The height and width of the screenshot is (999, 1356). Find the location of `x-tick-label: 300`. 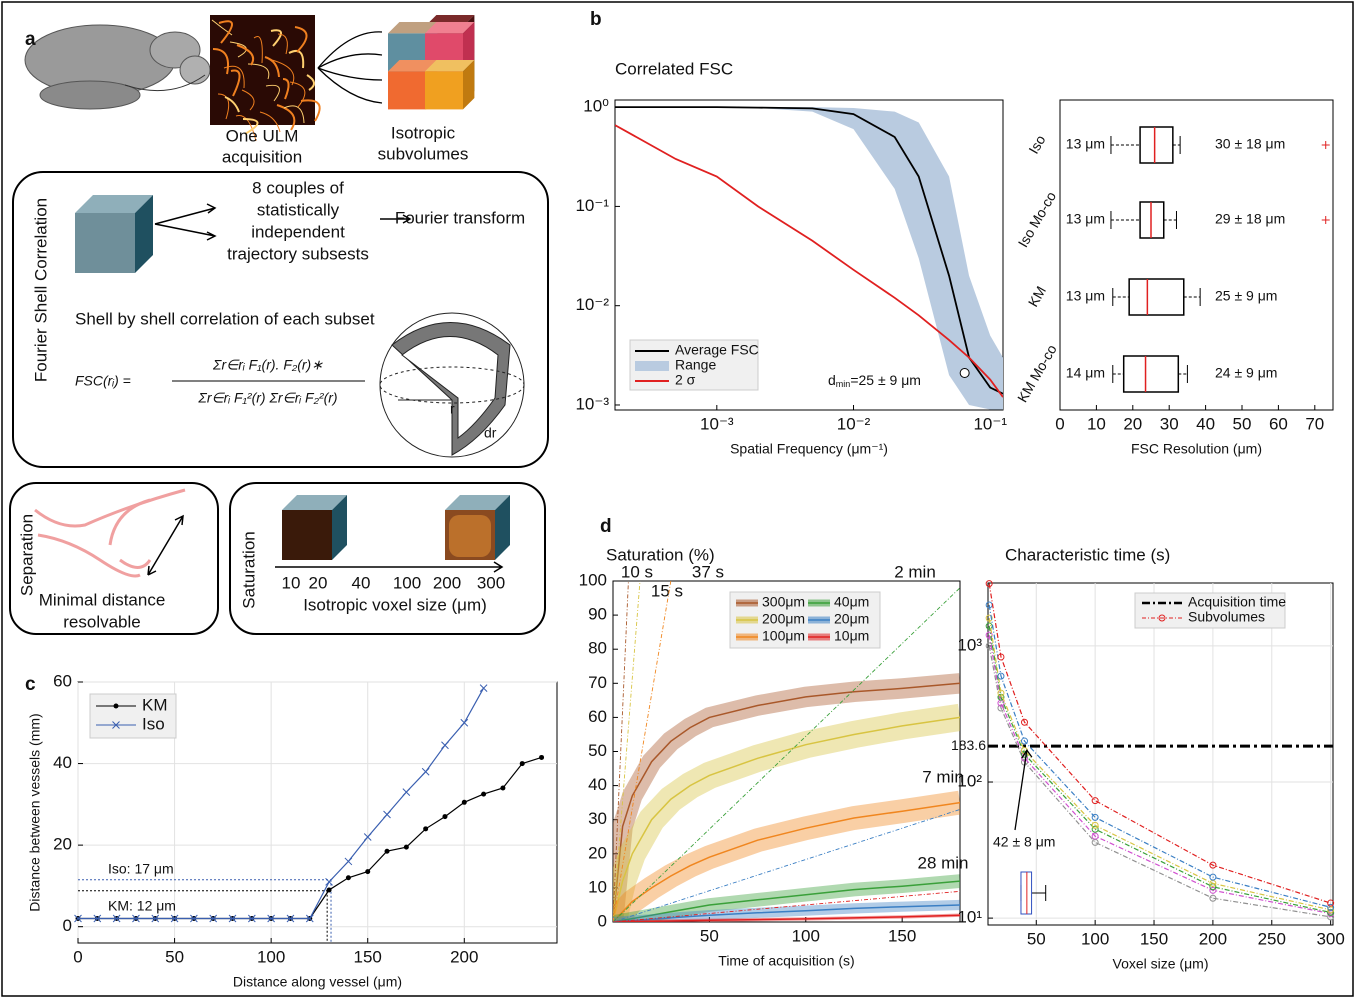

x-tick-label: 300 is located at coordinates (1330, 938).